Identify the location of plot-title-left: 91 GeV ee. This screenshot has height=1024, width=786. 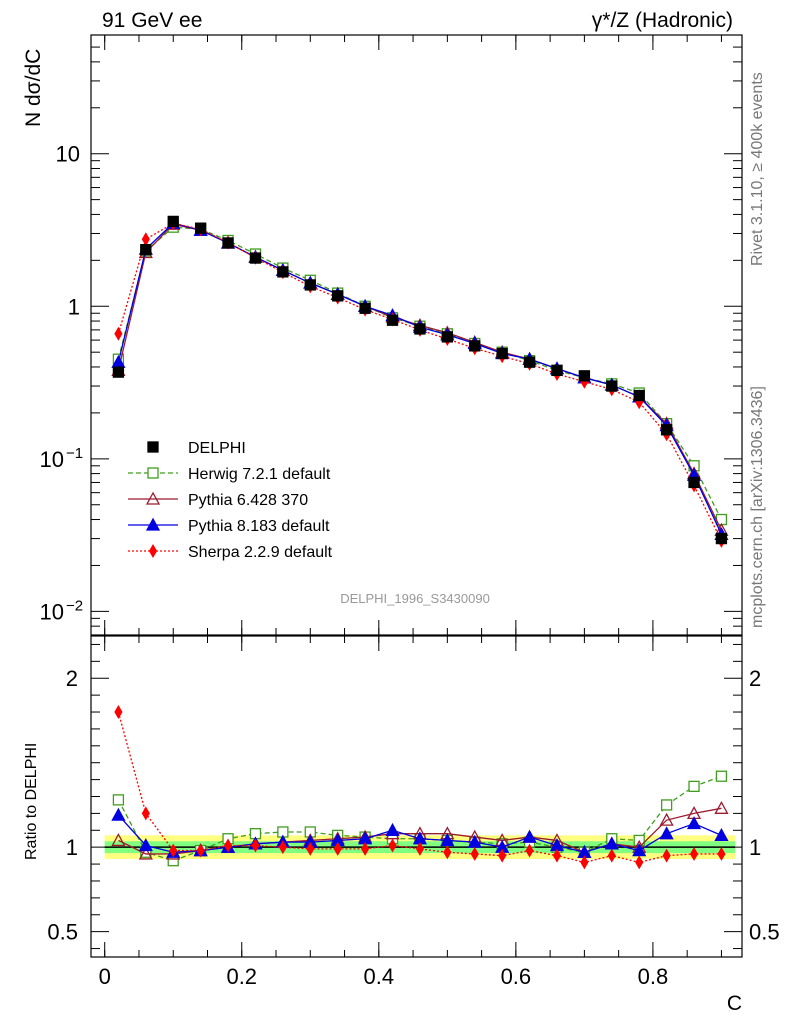
(152, 20).